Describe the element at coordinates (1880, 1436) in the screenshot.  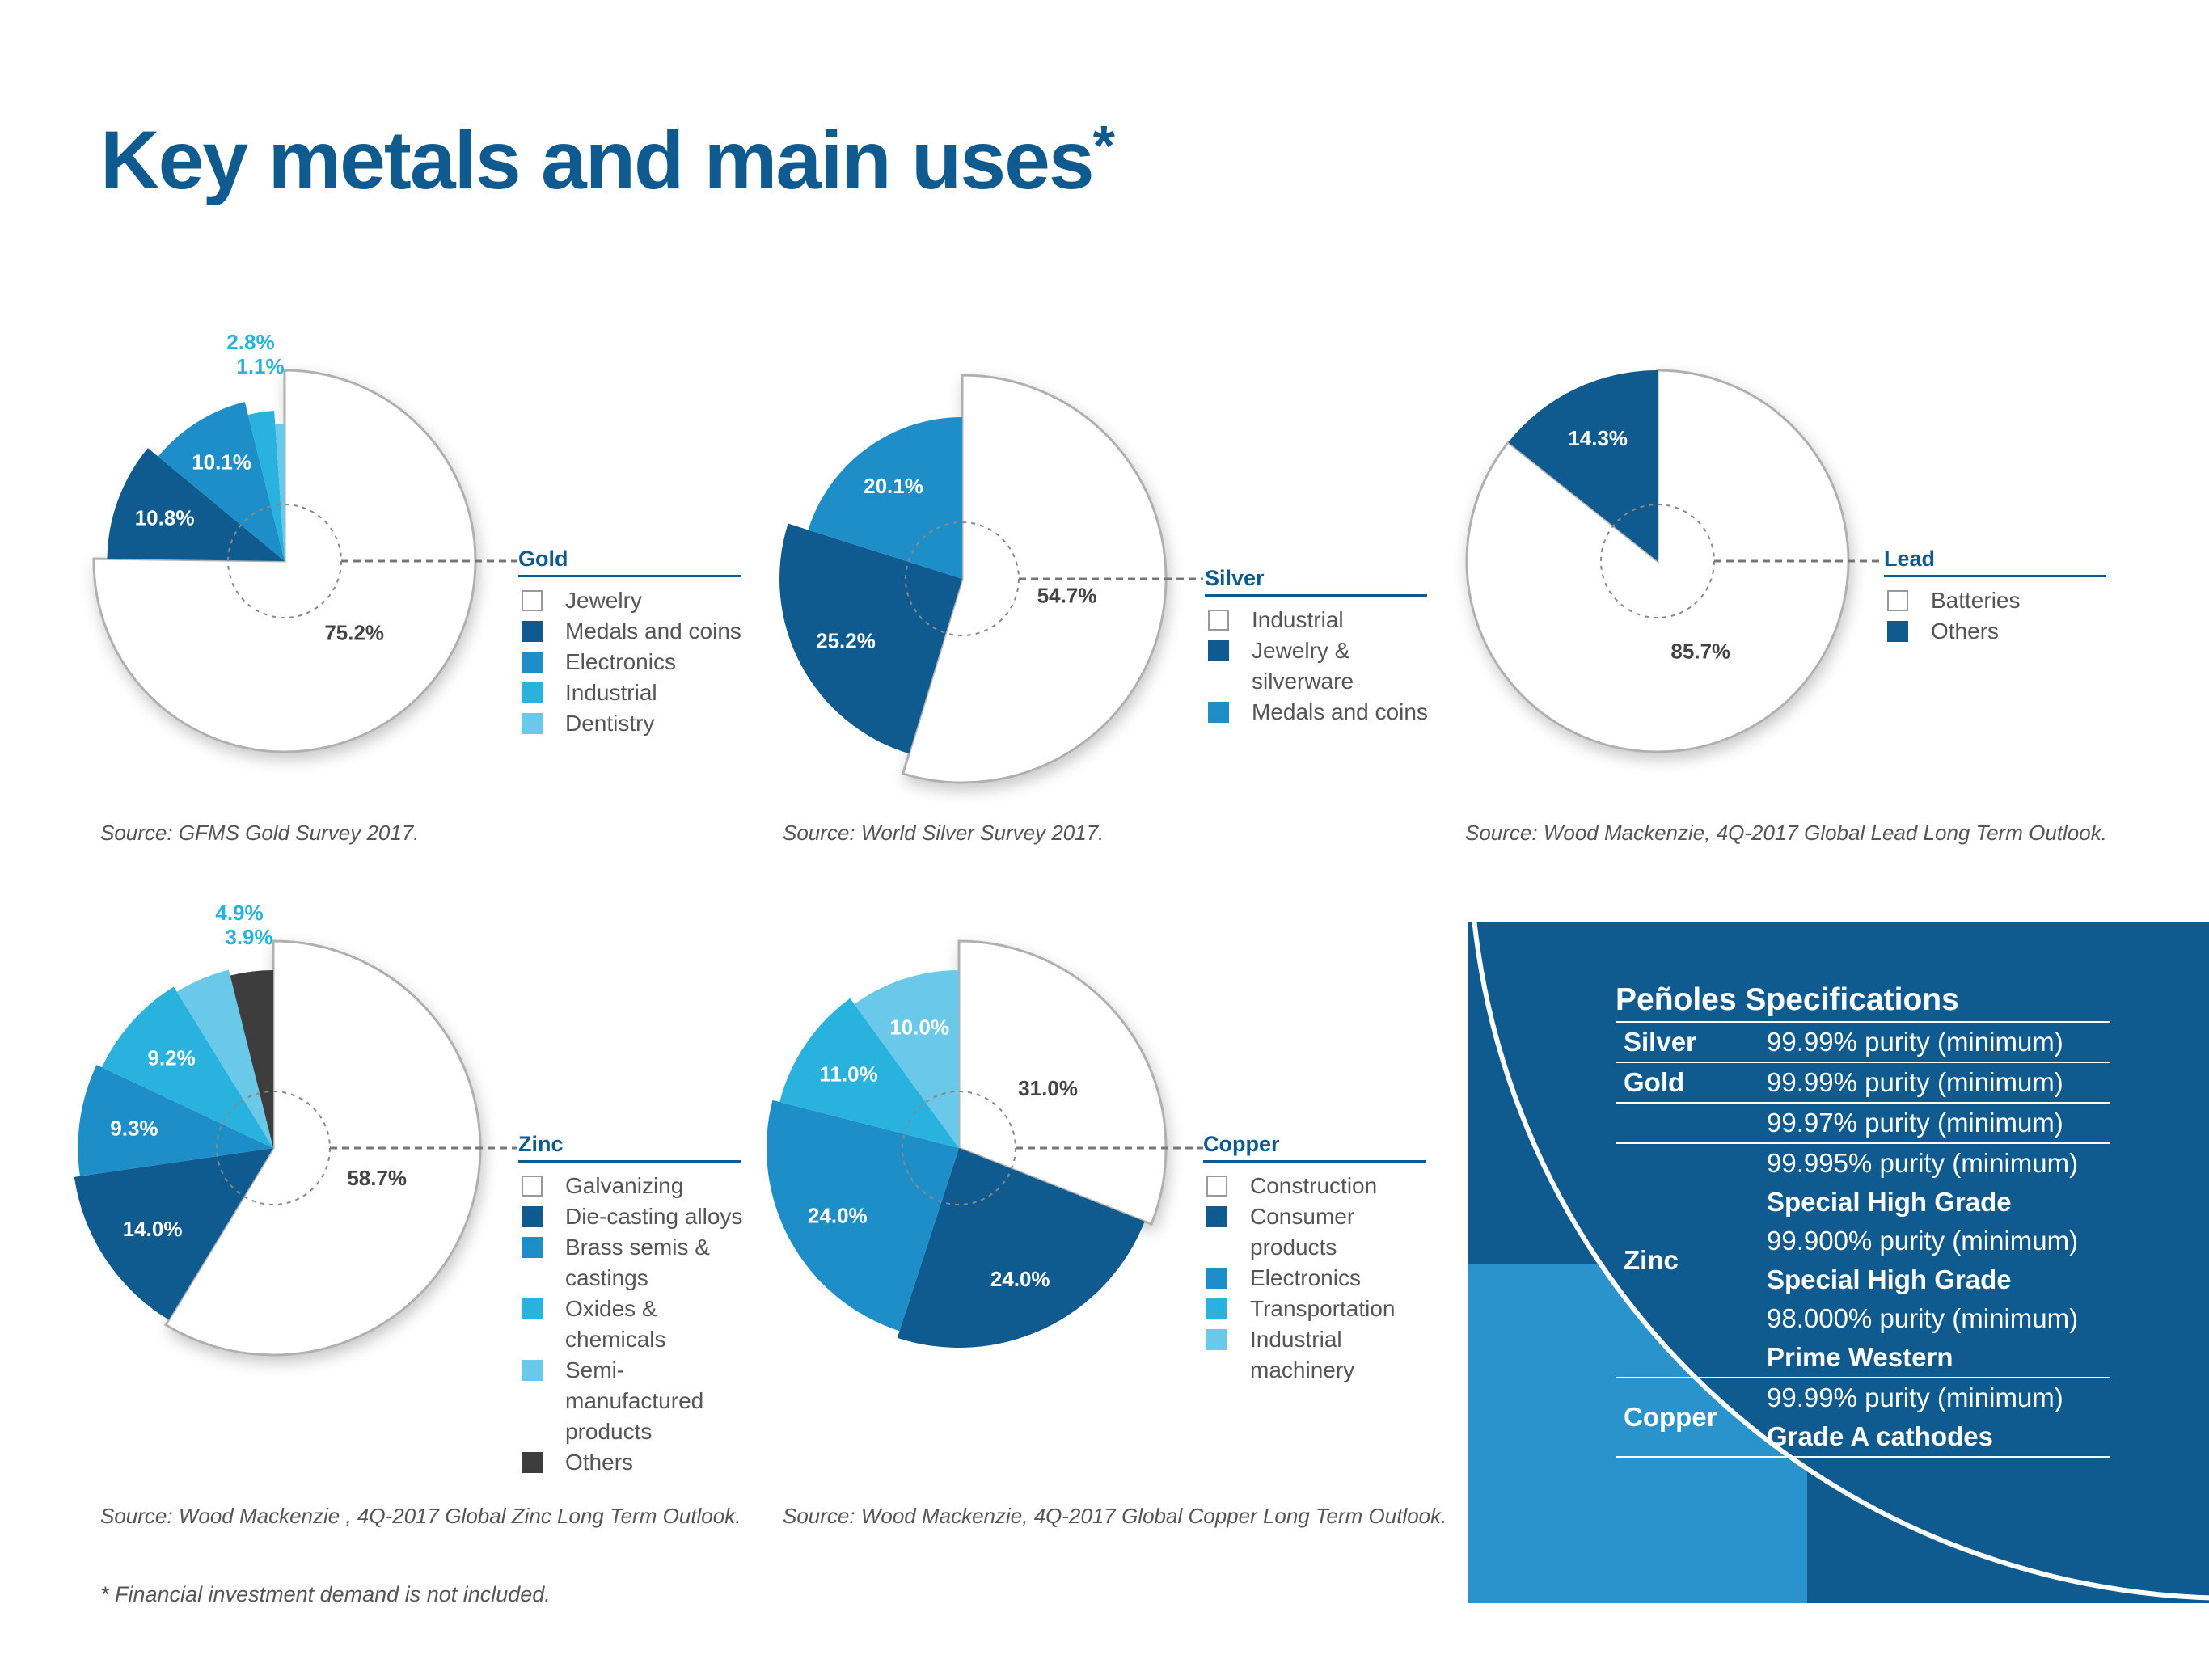
I see `spec-line: Grade A cathodes` at that location.